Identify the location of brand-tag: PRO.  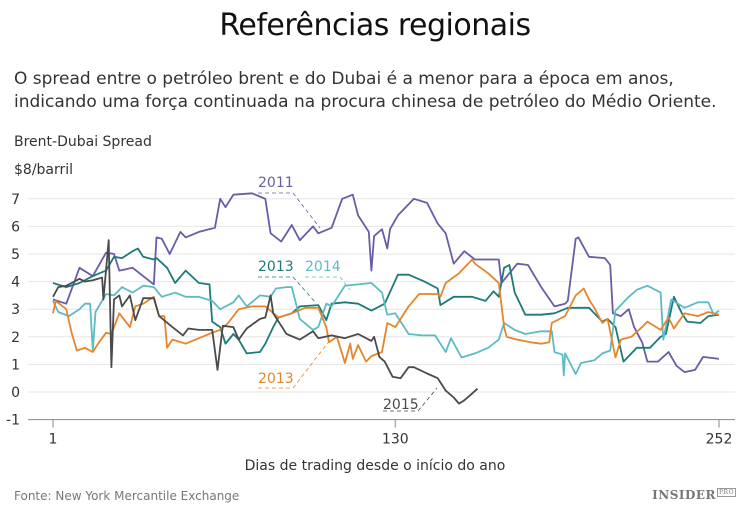
(726, 492).